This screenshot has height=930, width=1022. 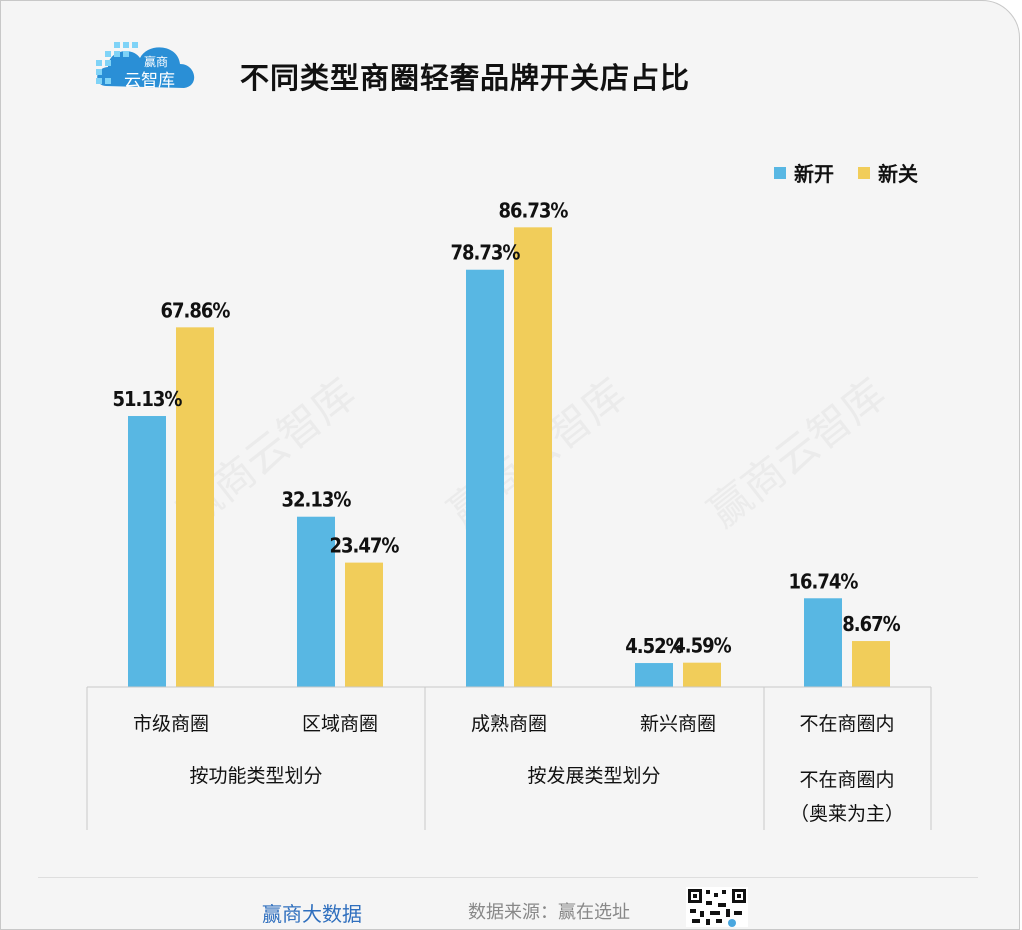 I want to click on footer-brand: 赢商大数据, so click(x=312, y=914).